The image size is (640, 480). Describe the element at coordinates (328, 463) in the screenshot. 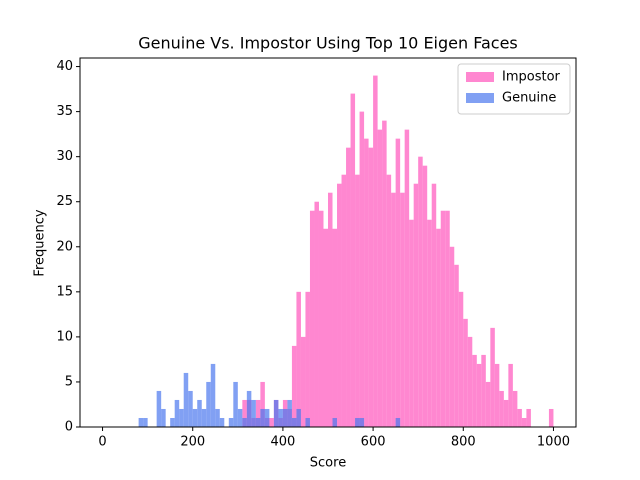

I see `x-axis-label: Score` at that location.